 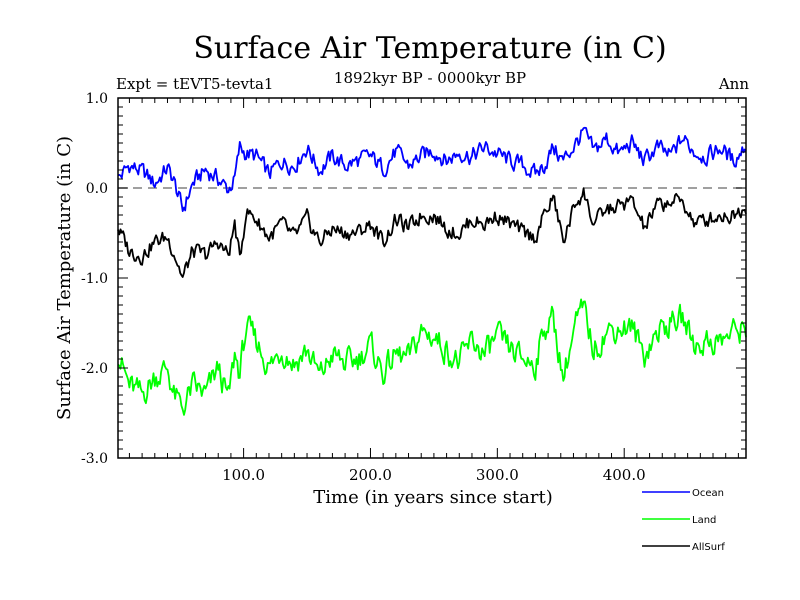 I want to click on chart-title: Surface Air Temperature (in C), so click(x=429, y=48).